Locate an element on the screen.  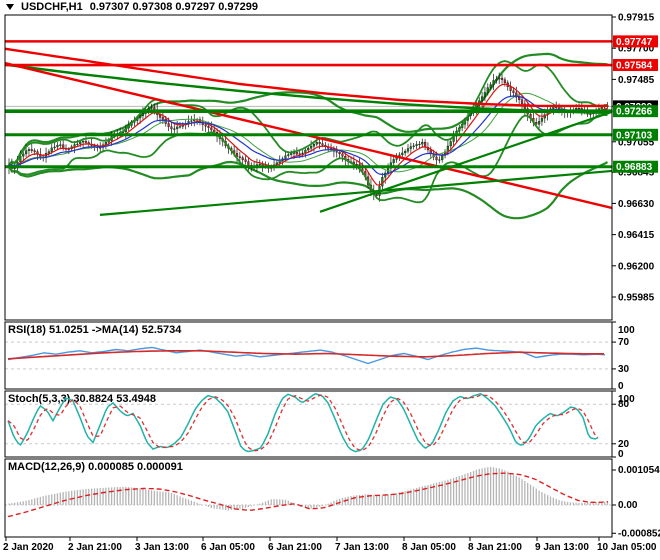
stoch-k-line is located at coordinates (303, 422).